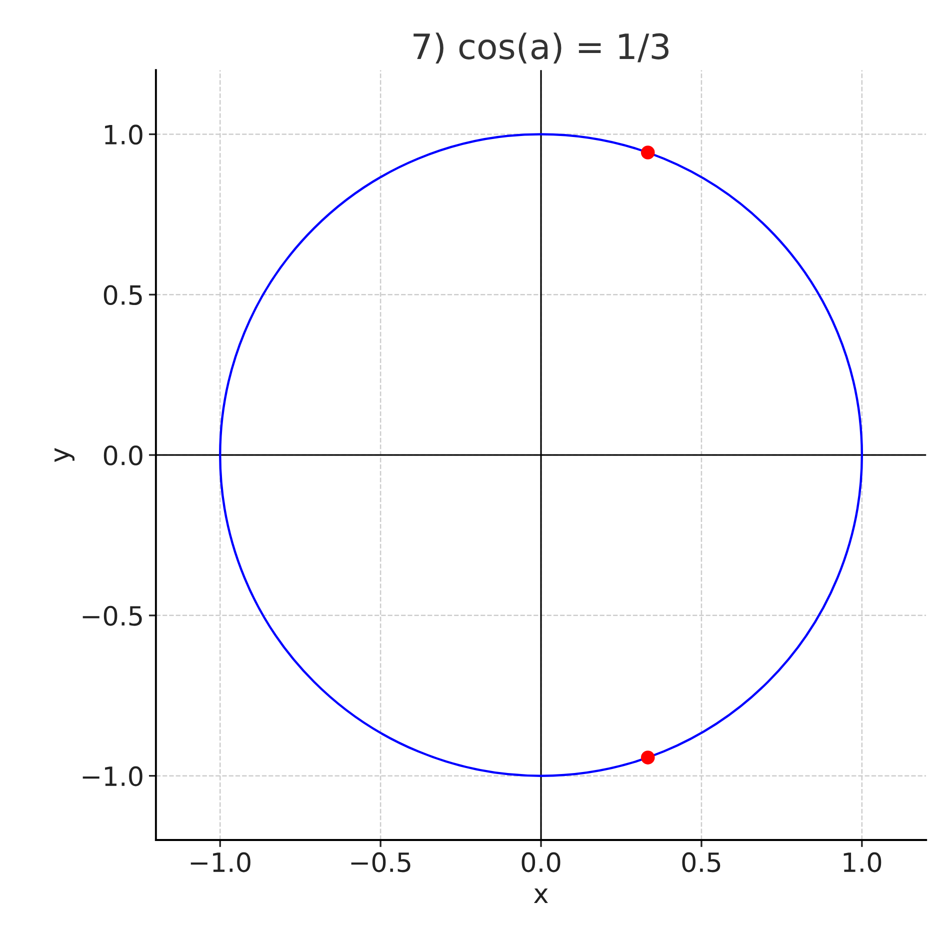 The image size is (945, 947). What do you see at coordinates (123, 134) in the screenshot?
I see `y-tick-label: 1.0` at bounding box center [123, 134].